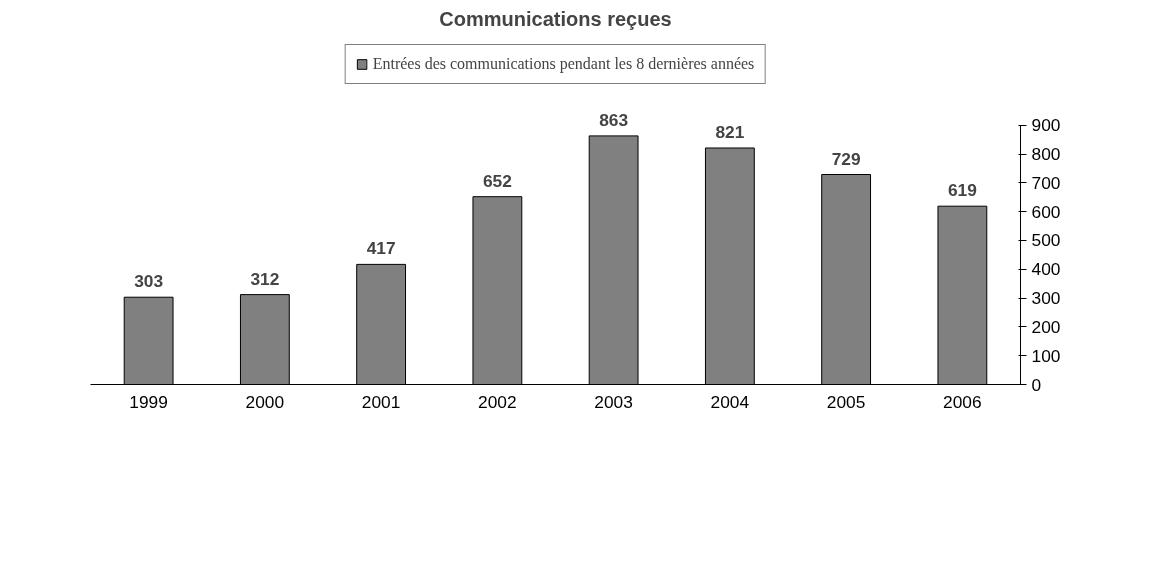 This screenshot has height=567, width=1149. Describe the element at coordinates (497, 401) in the screenshot. I see `x-tick-label: 2002` at that location.